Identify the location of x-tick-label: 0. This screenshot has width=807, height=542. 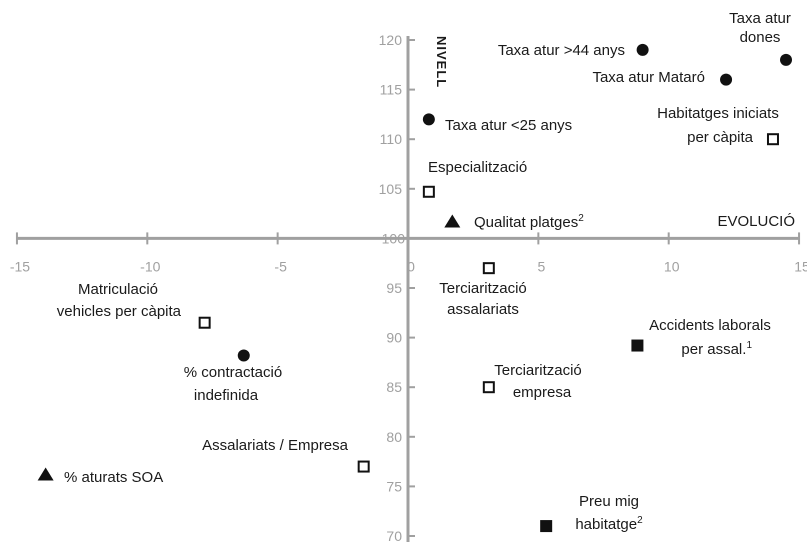
(411, 266).